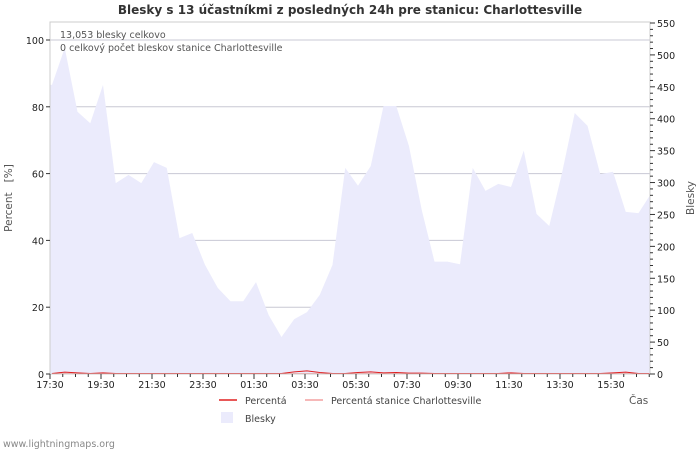 This screenshot has height=450, width=700. Describe the element at coordinates (253, 385) in the screenshot. I see `x-tick-label: 01:30` at that location.